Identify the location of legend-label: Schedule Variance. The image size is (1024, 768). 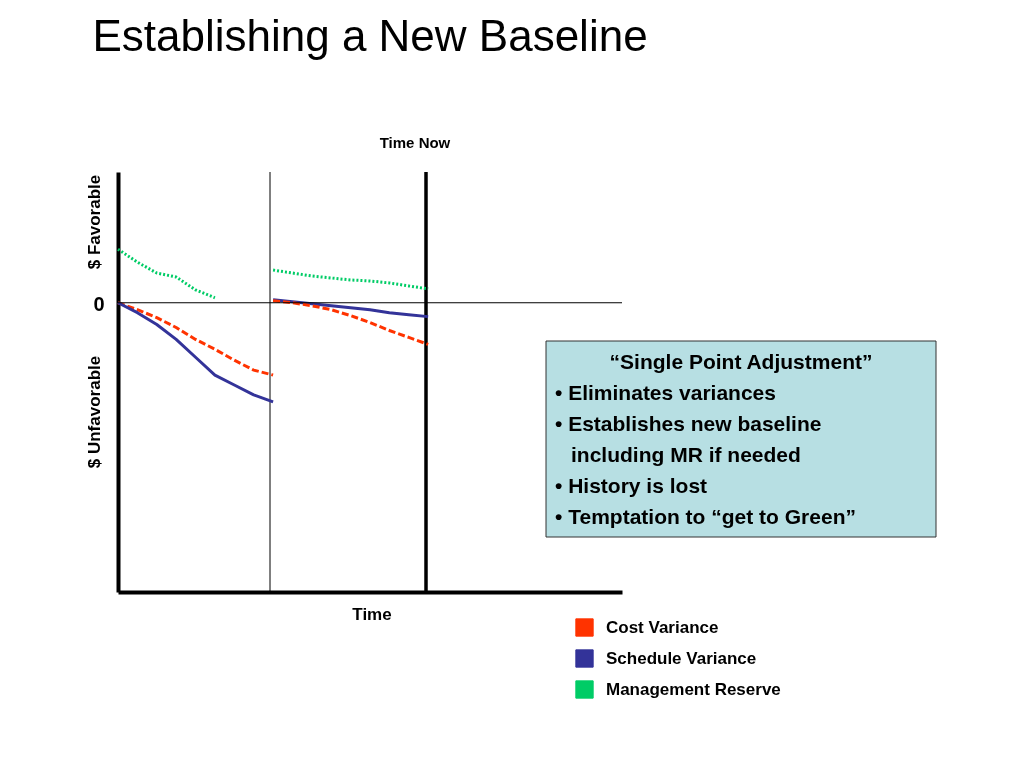
(681, 658).